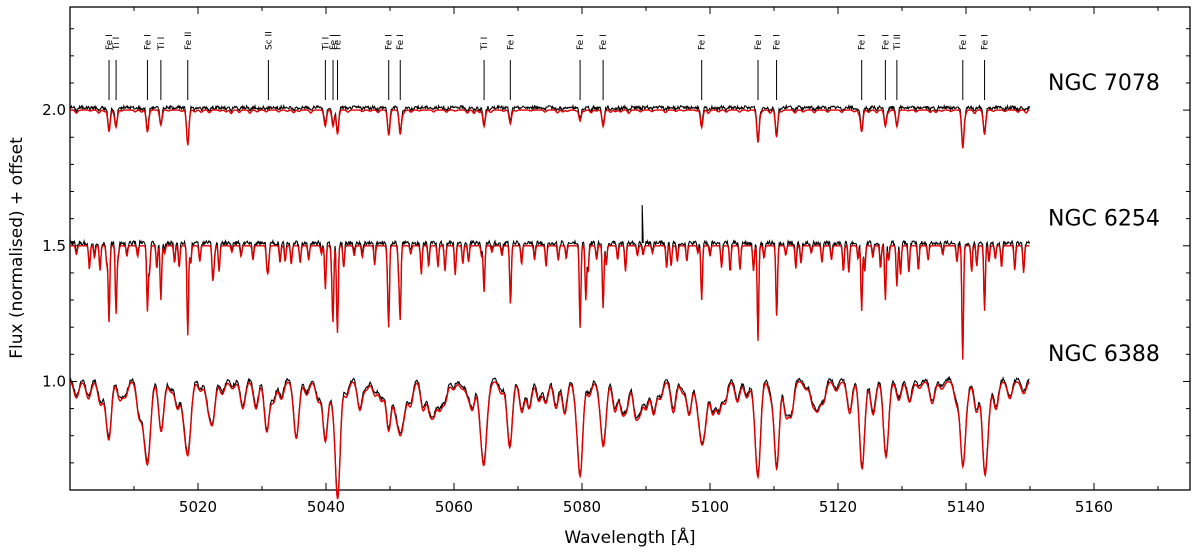 The width and height of the screenshot is (1200, 552). Describe the element at coordinates (838, 507) in the screenshot. I see `x-tick-label: 5120` at that location.